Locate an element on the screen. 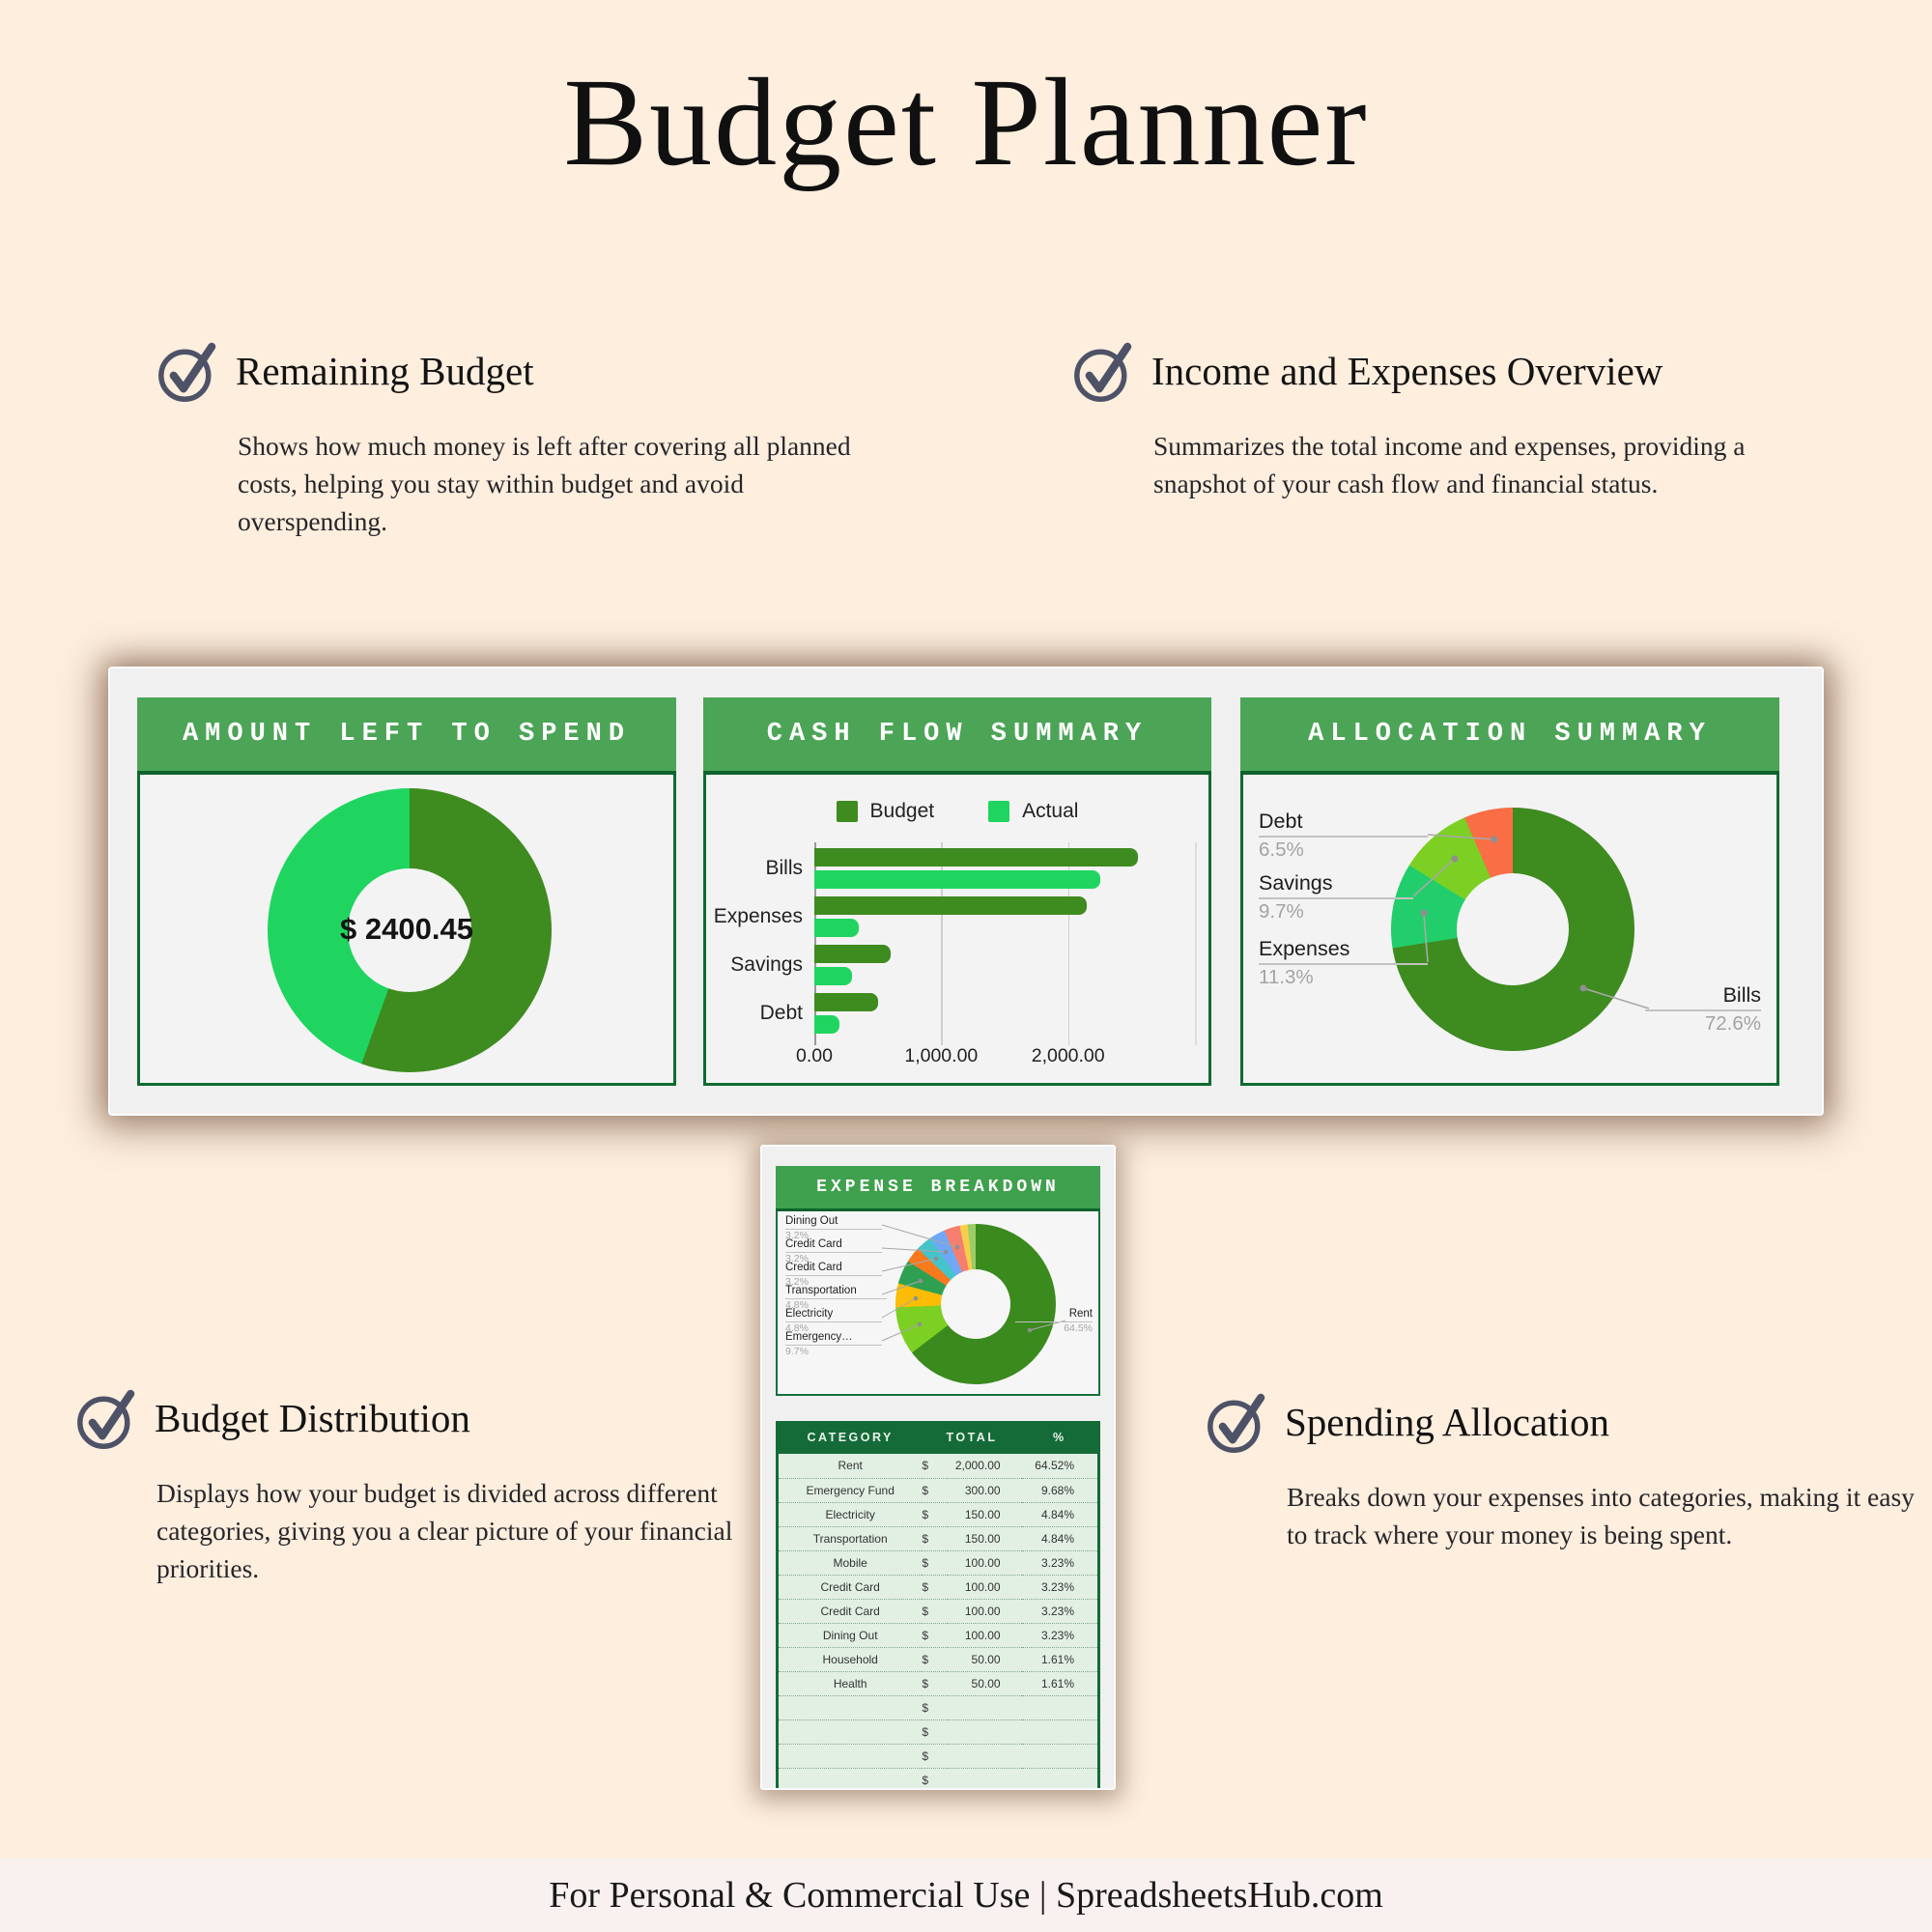 Image resolution: width=1932 pixels, height=1932 pixels. slice-percent: 64.5% is located at coordinates (1078, 1327).